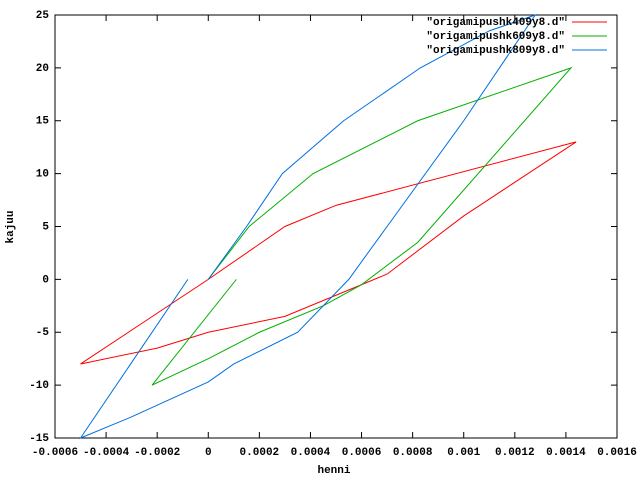 The image size is (640, 480). I want to click on x-tick-label: -0.0006, so click(55, 453).